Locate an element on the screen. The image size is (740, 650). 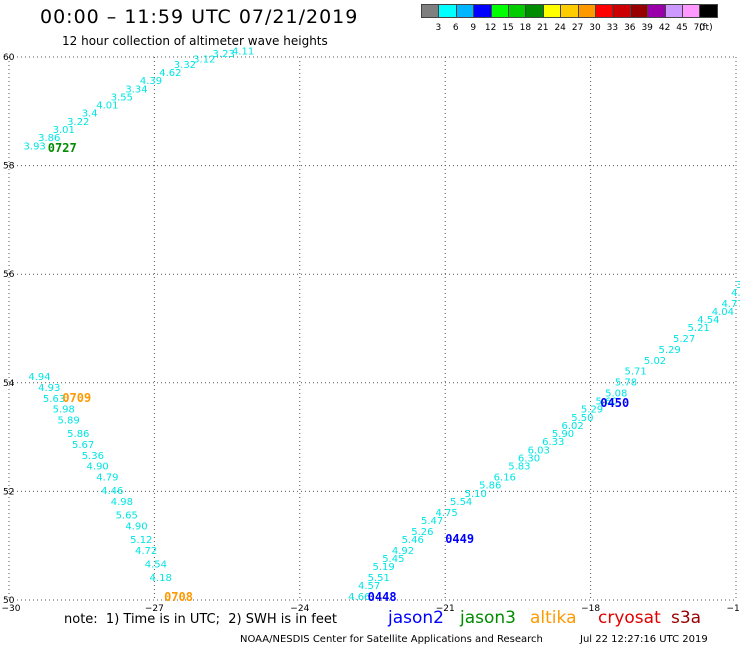
legend-label: 39 is located at coordinates (647, 28).